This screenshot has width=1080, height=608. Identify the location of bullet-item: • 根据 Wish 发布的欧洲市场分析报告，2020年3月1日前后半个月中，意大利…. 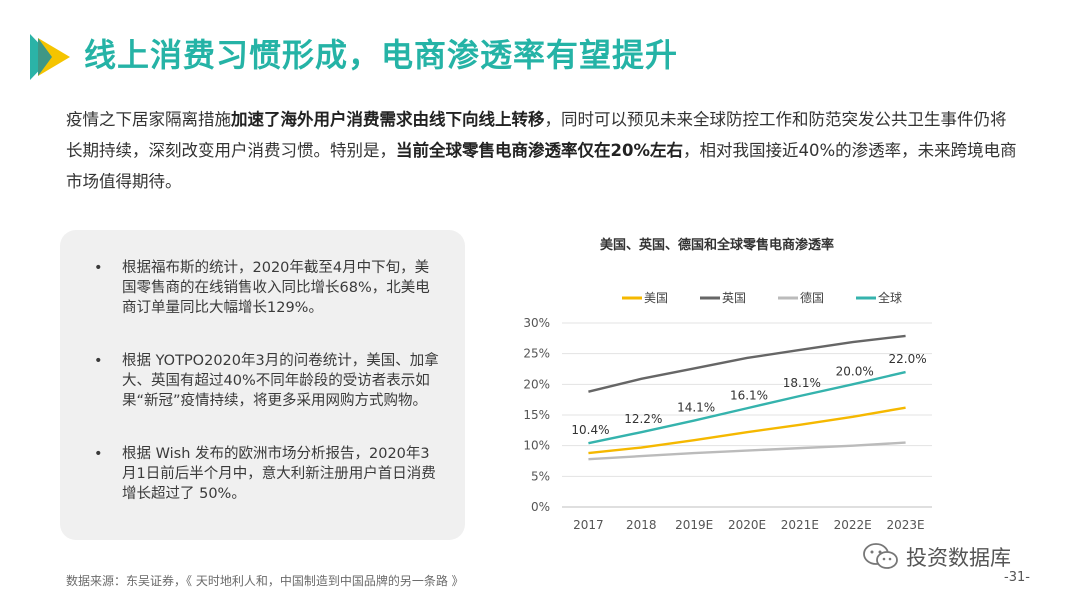
(266, 474).